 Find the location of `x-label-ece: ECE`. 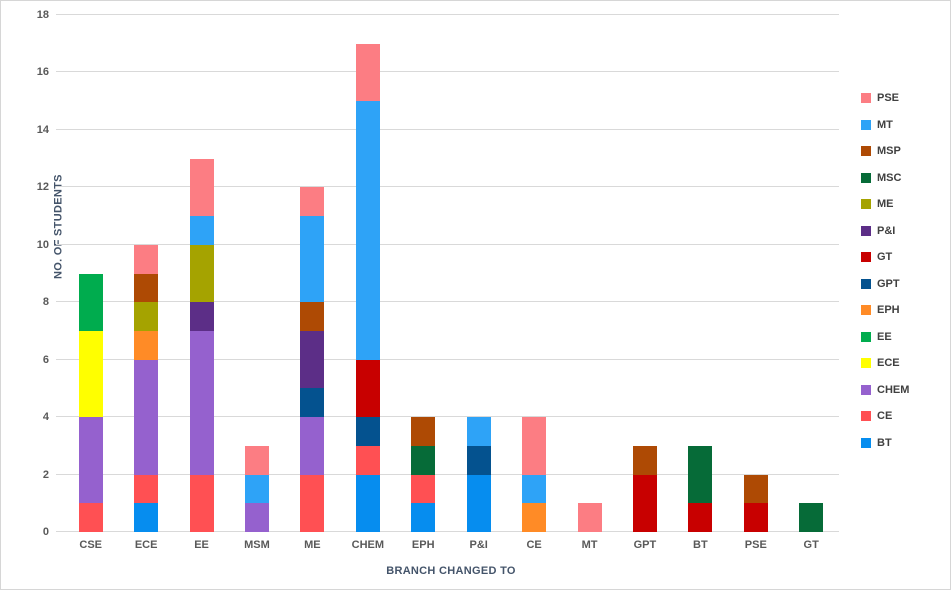

x-label-ece: ECE is located at coordinates (146, 545).